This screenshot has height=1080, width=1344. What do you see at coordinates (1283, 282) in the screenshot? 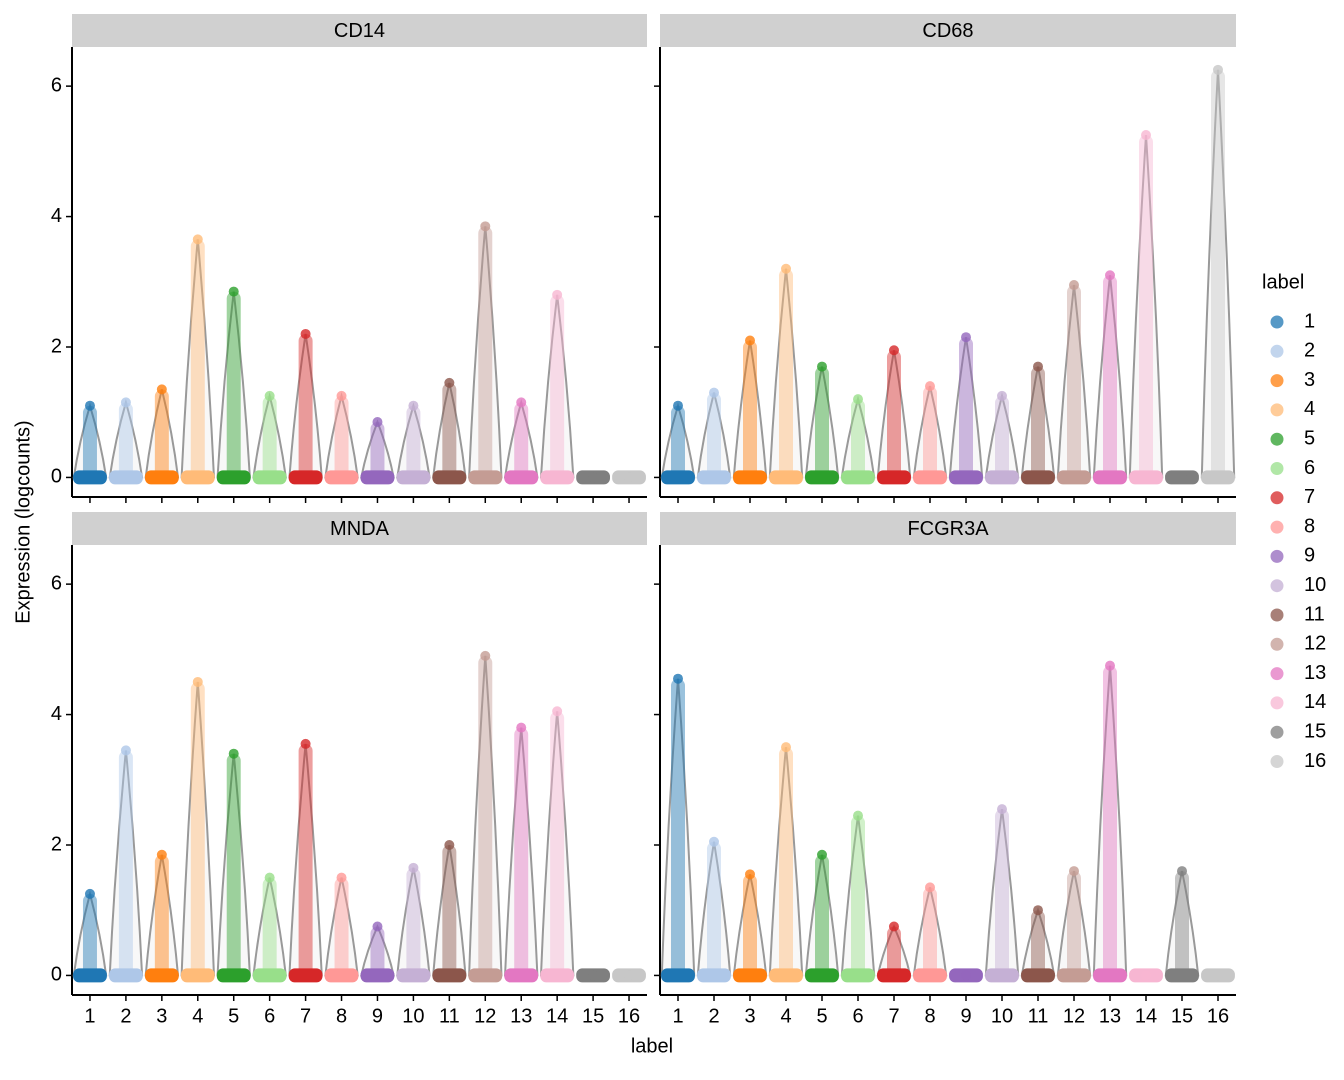
I see `legend-title: label` at bounding box center [1283, 282].